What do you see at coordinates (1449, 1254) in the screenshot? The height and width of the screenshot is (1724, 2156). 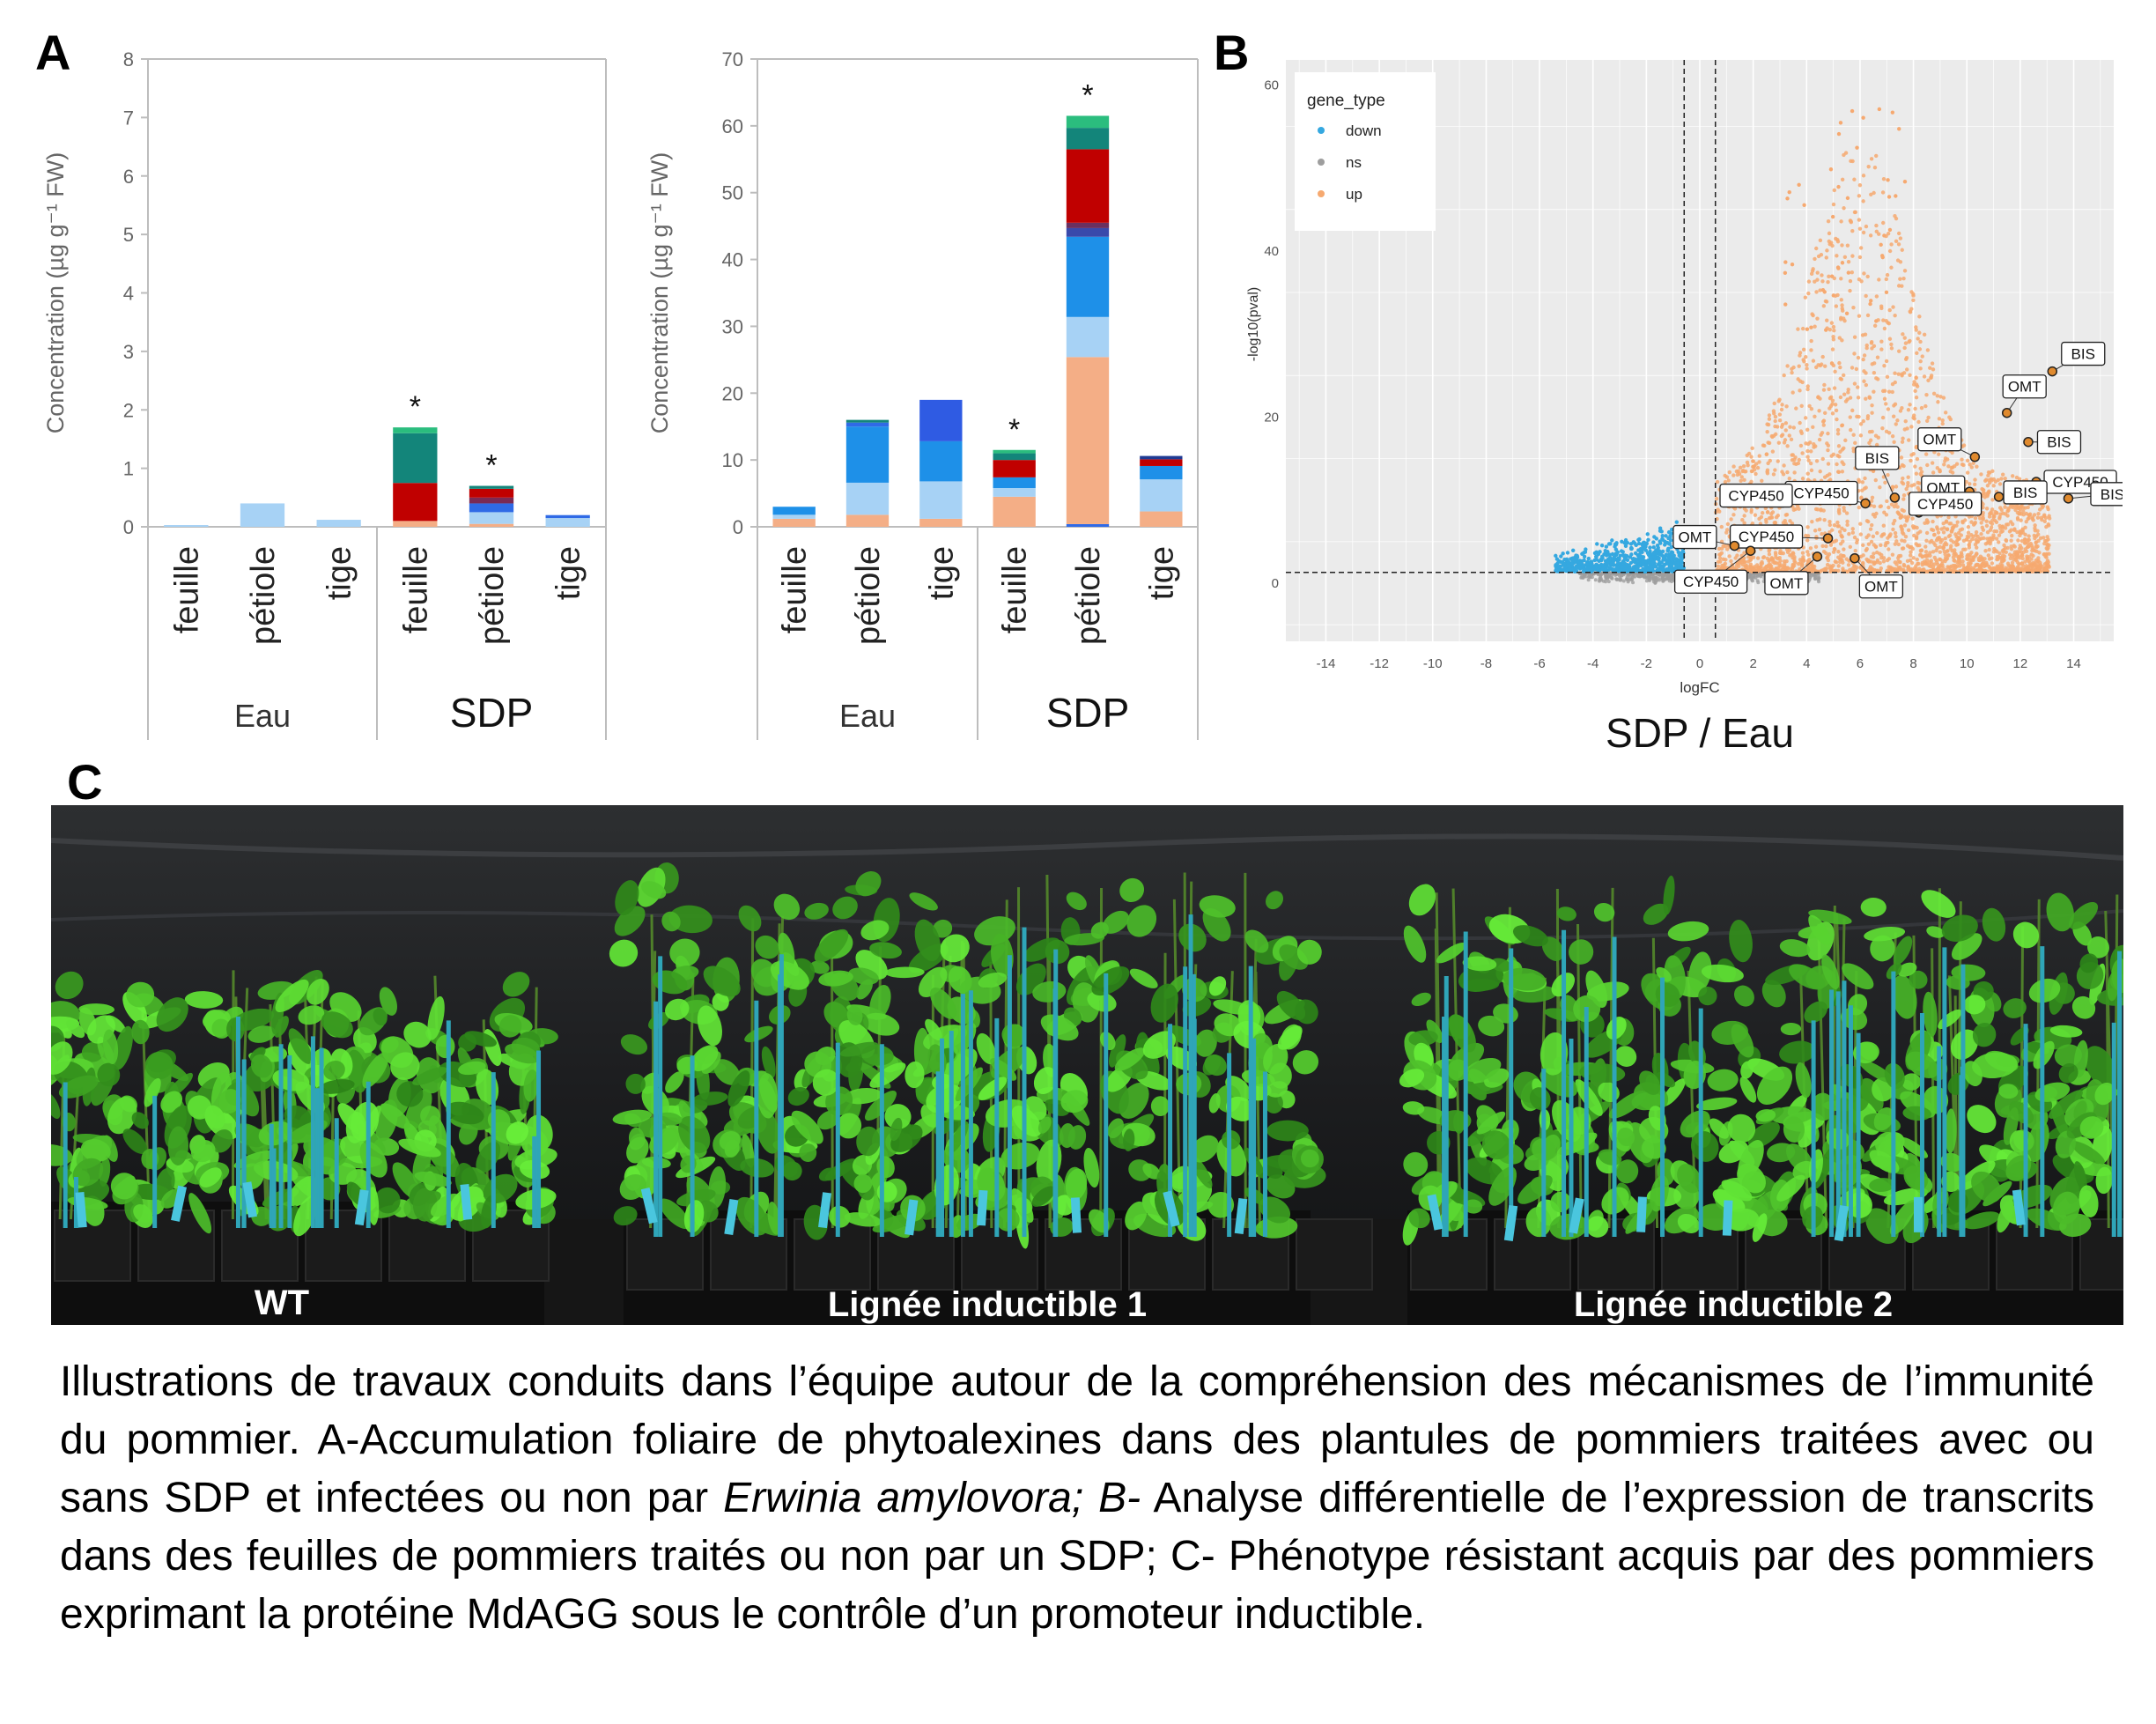 I see `pot` at bounding box center [1449, 1254].